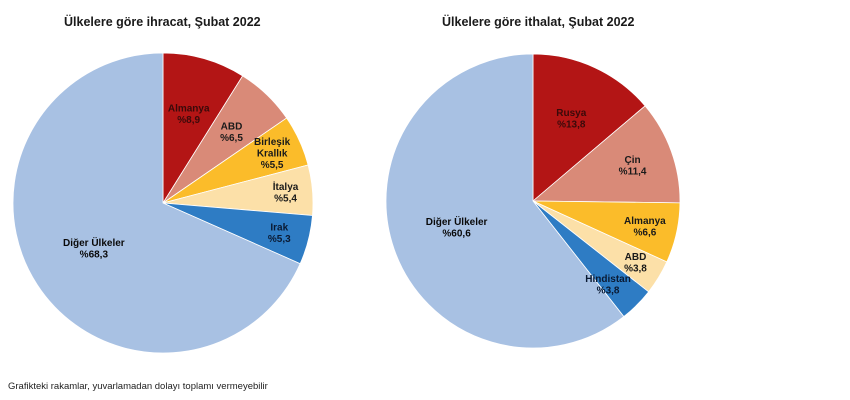 The height and width of the screenshot is (400, 850). Describe the element at coordinates (162, 22) in the screenshot. I see `export-chart-title: Ülkelere göre ihracat, Şubat 2022` at that location.